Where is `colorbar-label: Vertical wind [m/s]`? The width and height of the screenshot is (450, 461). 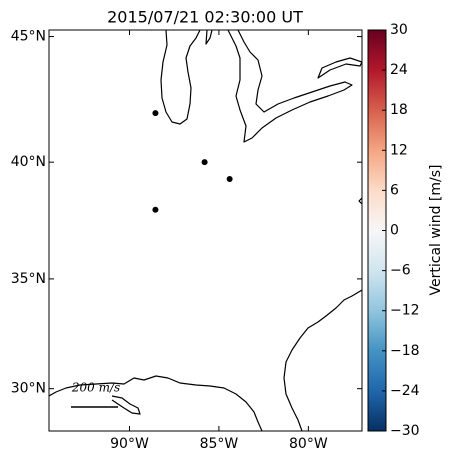 colorbar-label: Vertical wind [m/s] is located at coordinates (436, 230).